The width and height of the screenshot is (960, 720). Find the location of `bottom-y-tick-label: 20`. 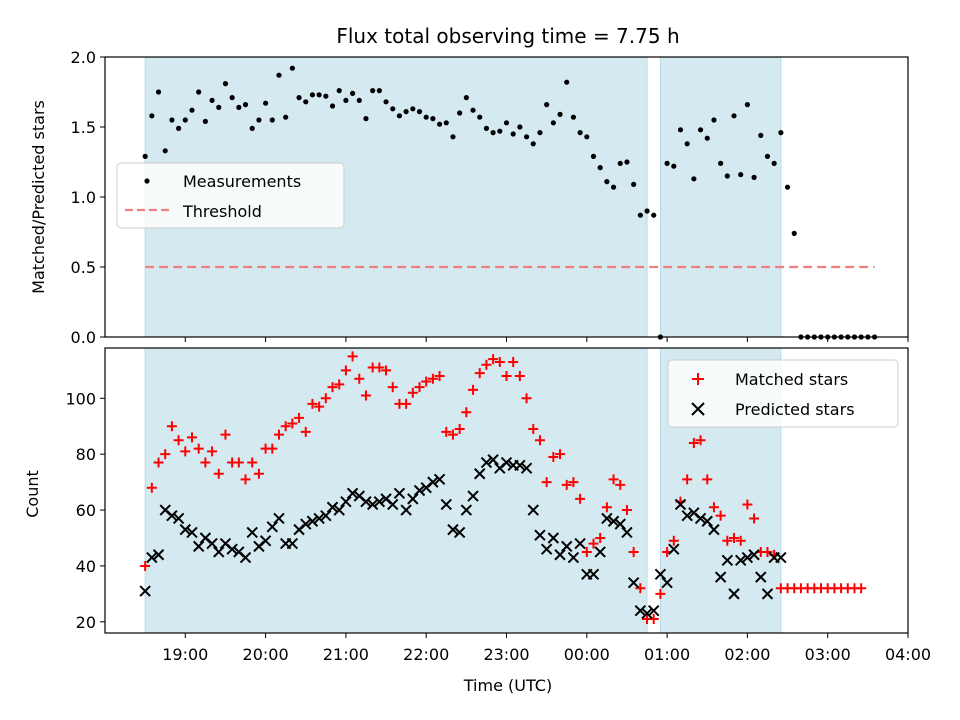

bottom-y-tick-label: 20 is located at coordinates (86, 622).